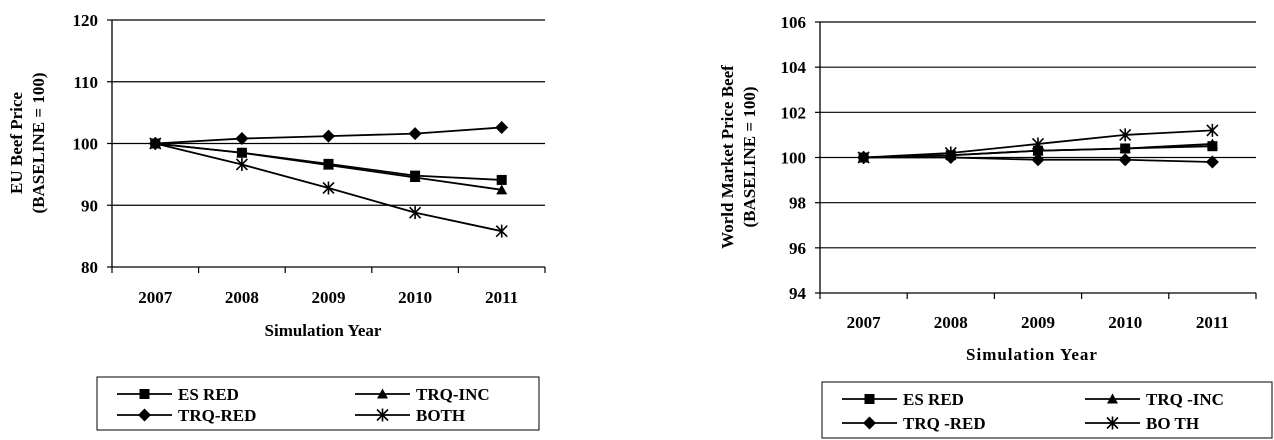  I want to click on legend-left: ES RED TRQ-INC TRQ-RED BOTH, so click(318, 403).